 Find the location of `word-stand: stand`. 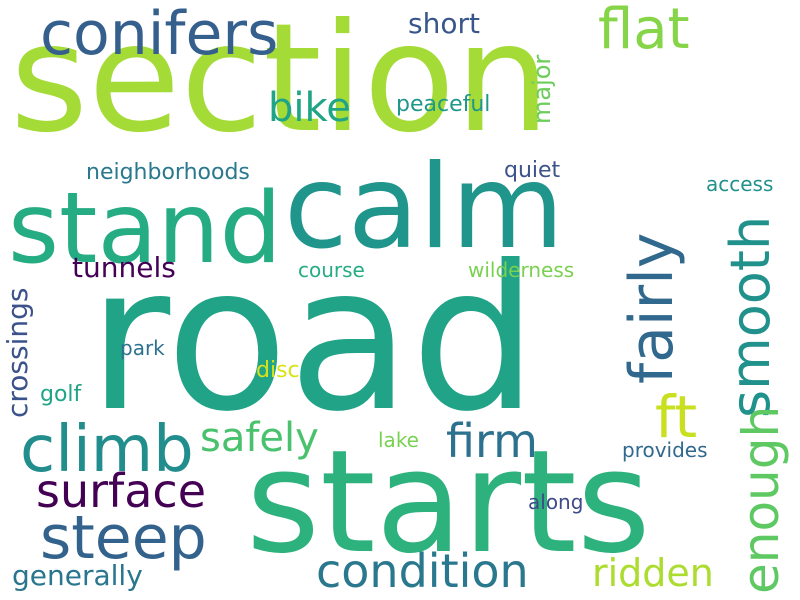

word-stand: stand is located at coordinates (145, 229).